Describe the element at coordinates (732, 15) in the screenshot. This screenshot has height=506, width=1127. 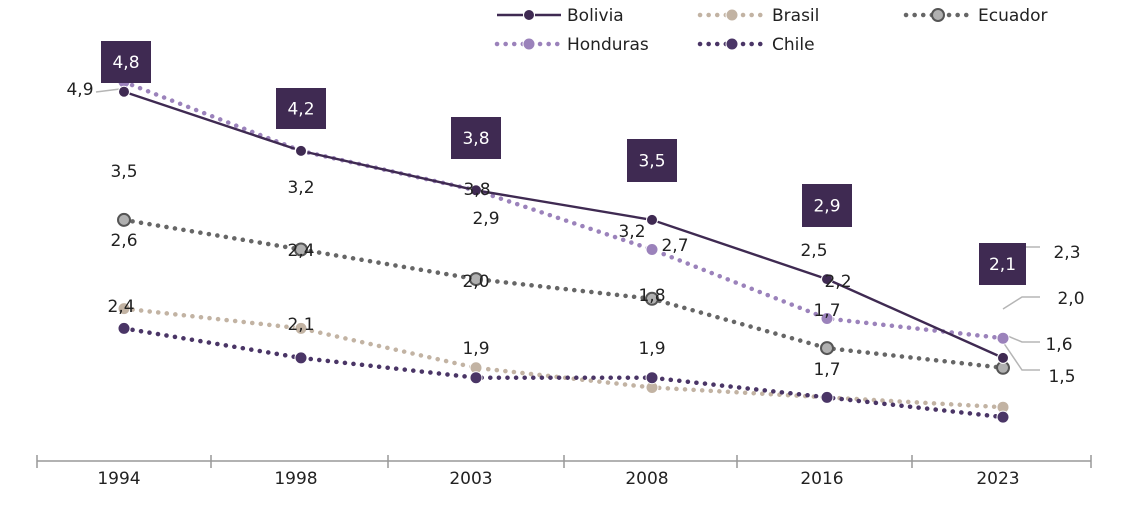
I see `legend-swatch-marker-brasil` at that location.